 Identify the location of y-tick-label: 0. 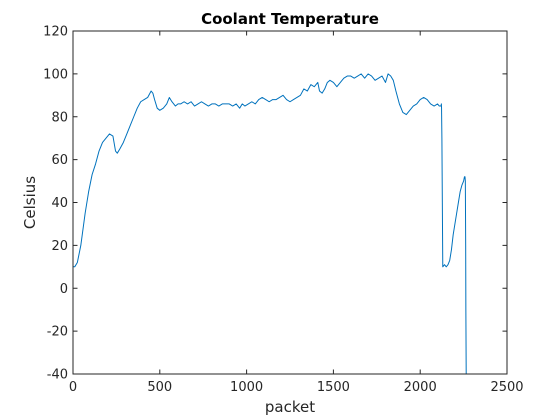
(64, 289).